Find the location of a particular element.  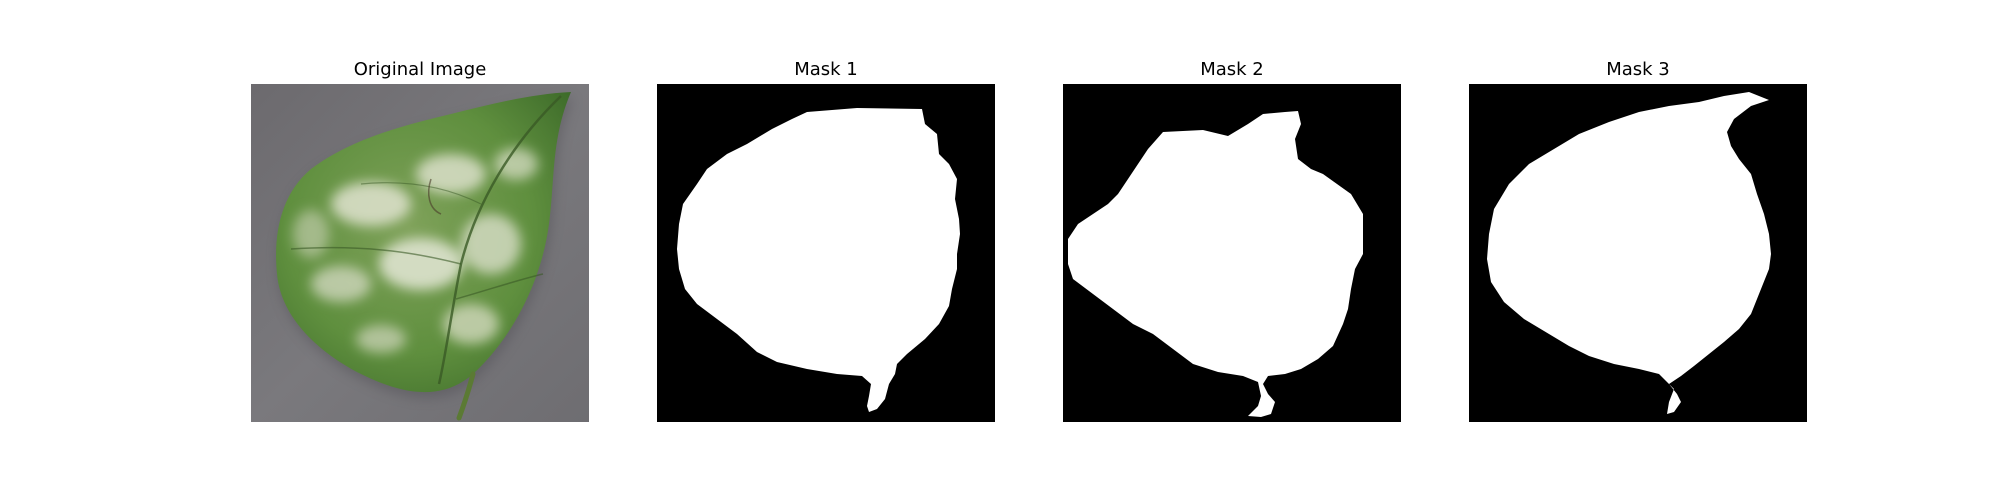

panel-mask-1: Mask 1 is located at coordinates (826, 241).